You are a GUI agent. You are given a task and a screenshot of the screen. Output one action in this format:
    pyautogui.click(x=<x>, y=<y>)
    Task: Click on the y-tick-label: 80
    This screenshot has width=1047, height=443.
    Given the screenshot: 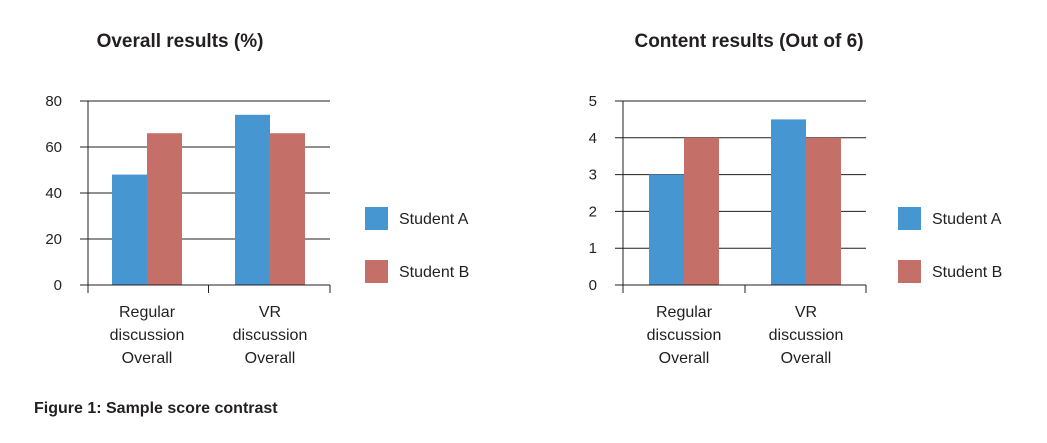 What is the action you would take?
    pyautogui.click(x=53, y=101)
    